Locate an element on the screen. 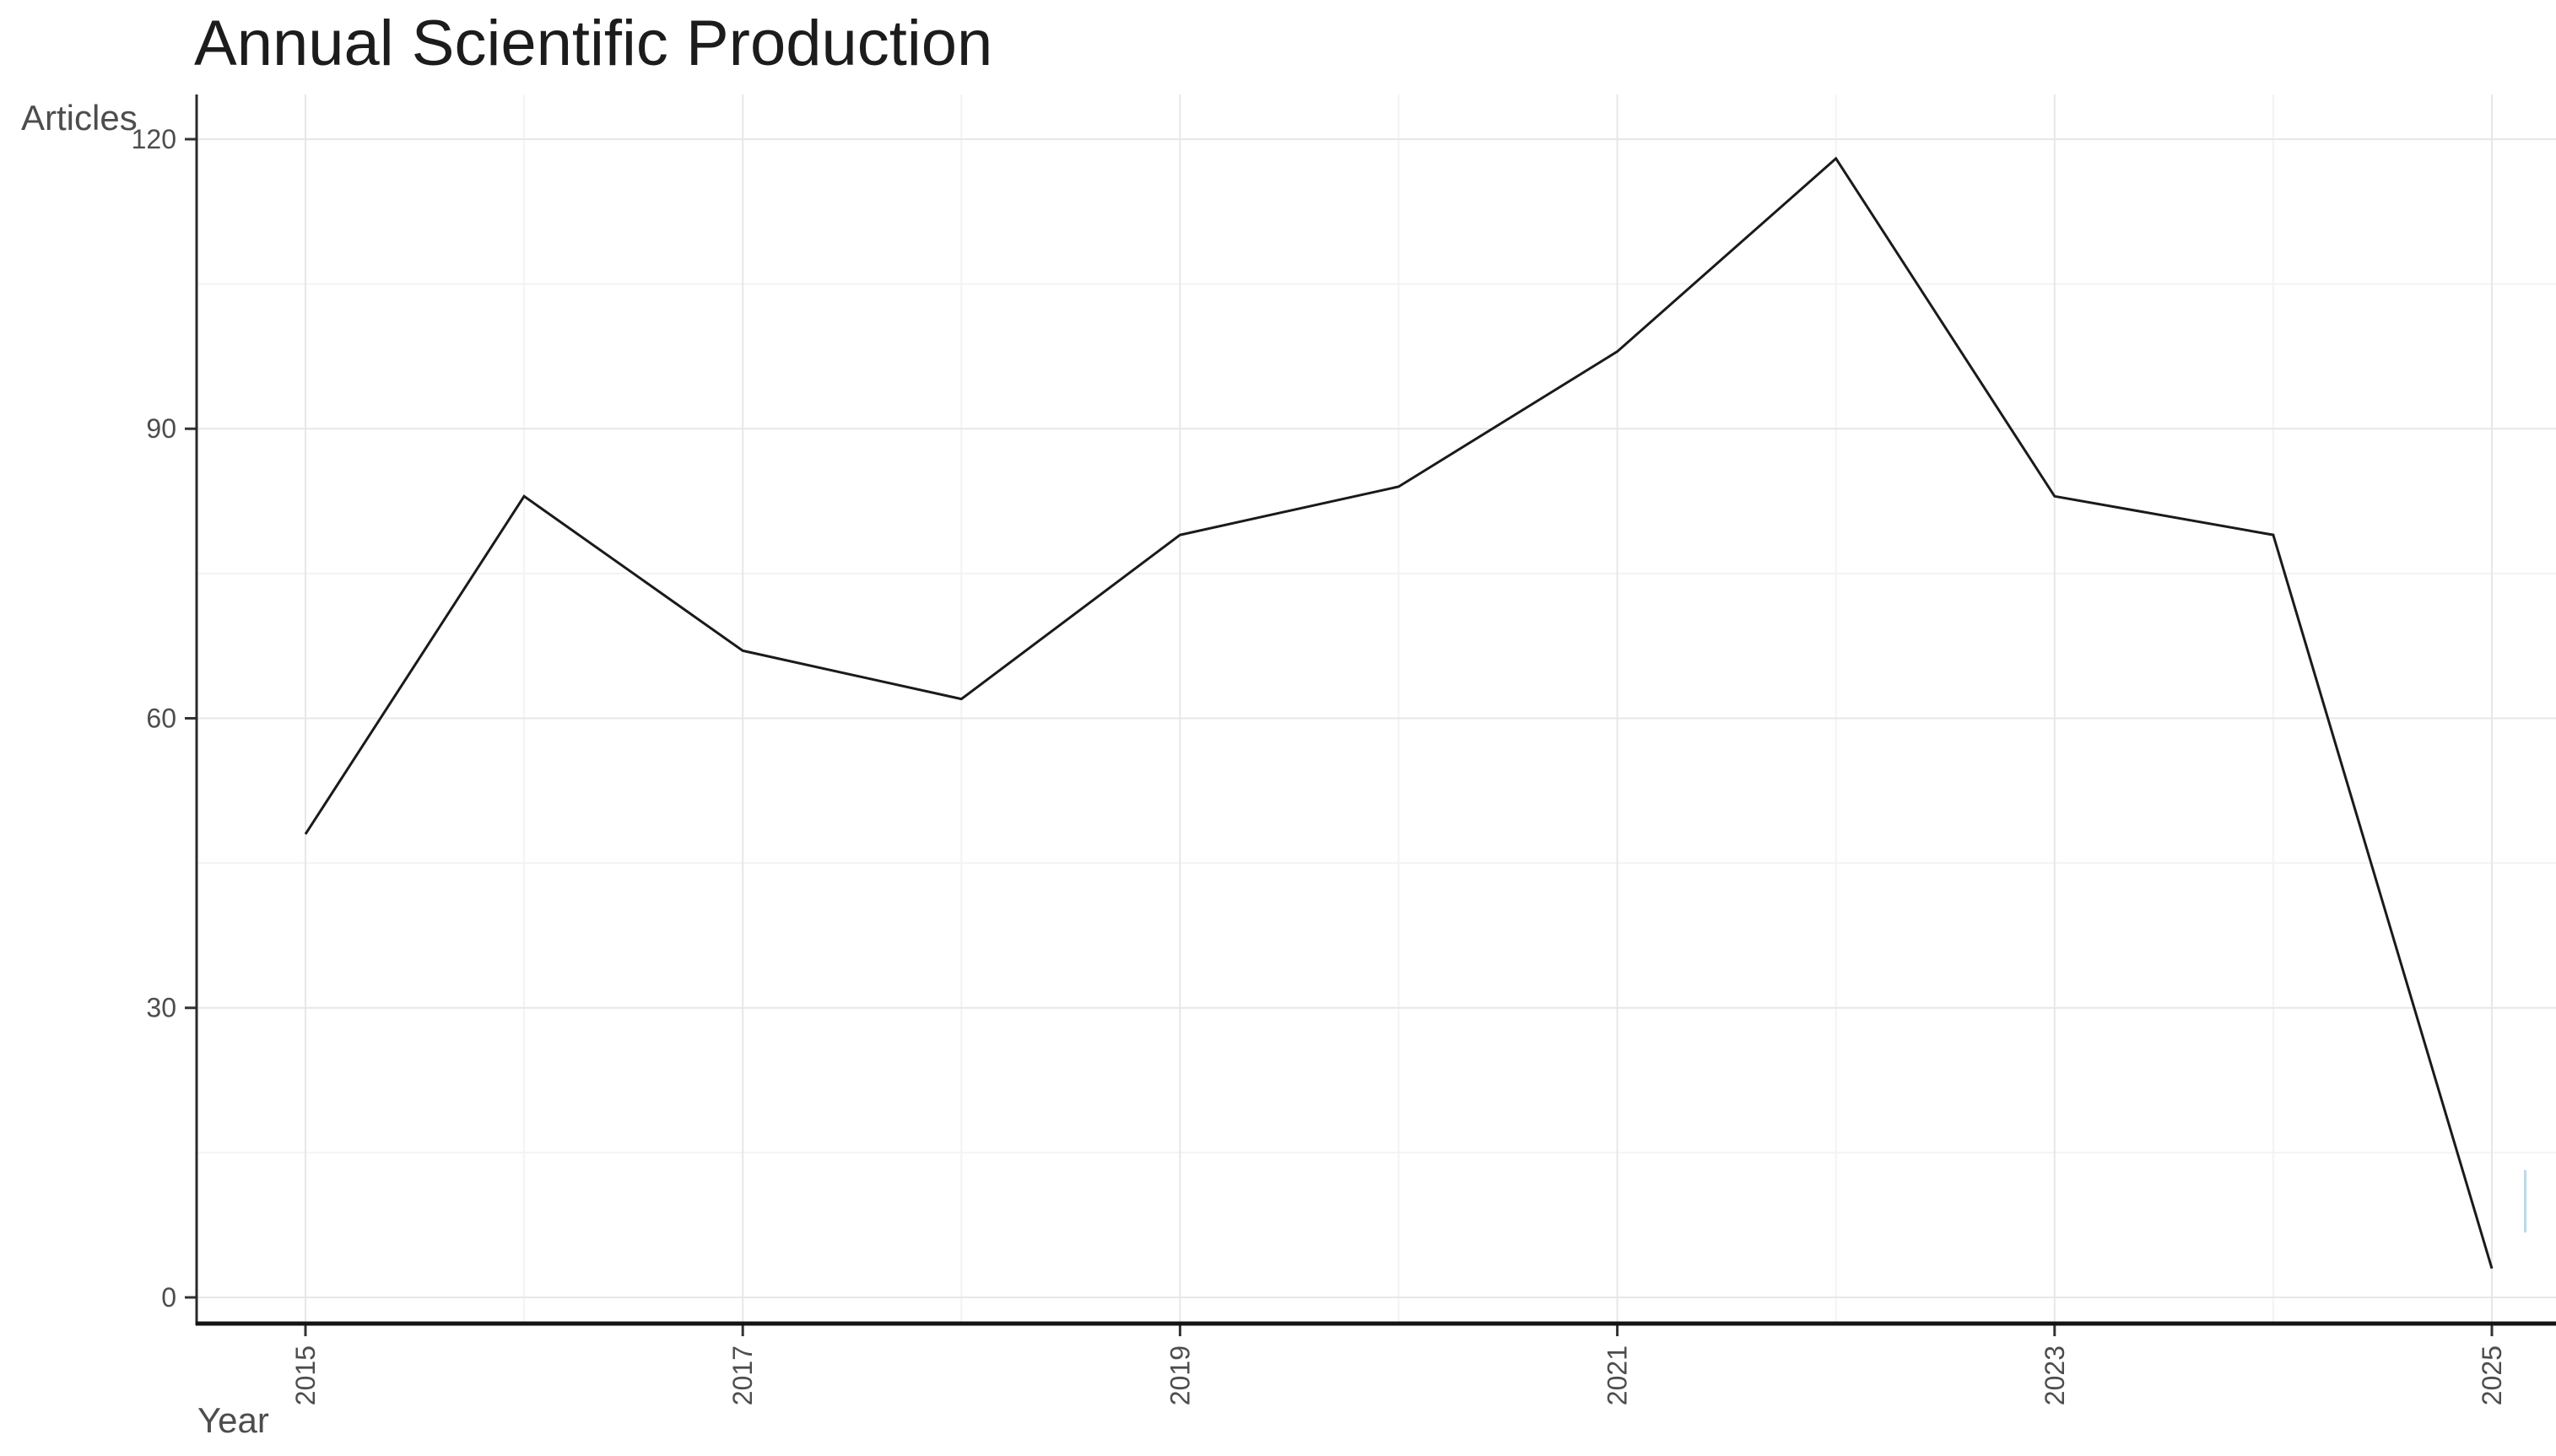 The height and width of the screenshot is (1456, 2556). y-tick-label: 30 is located at coordinates (161, 1008).